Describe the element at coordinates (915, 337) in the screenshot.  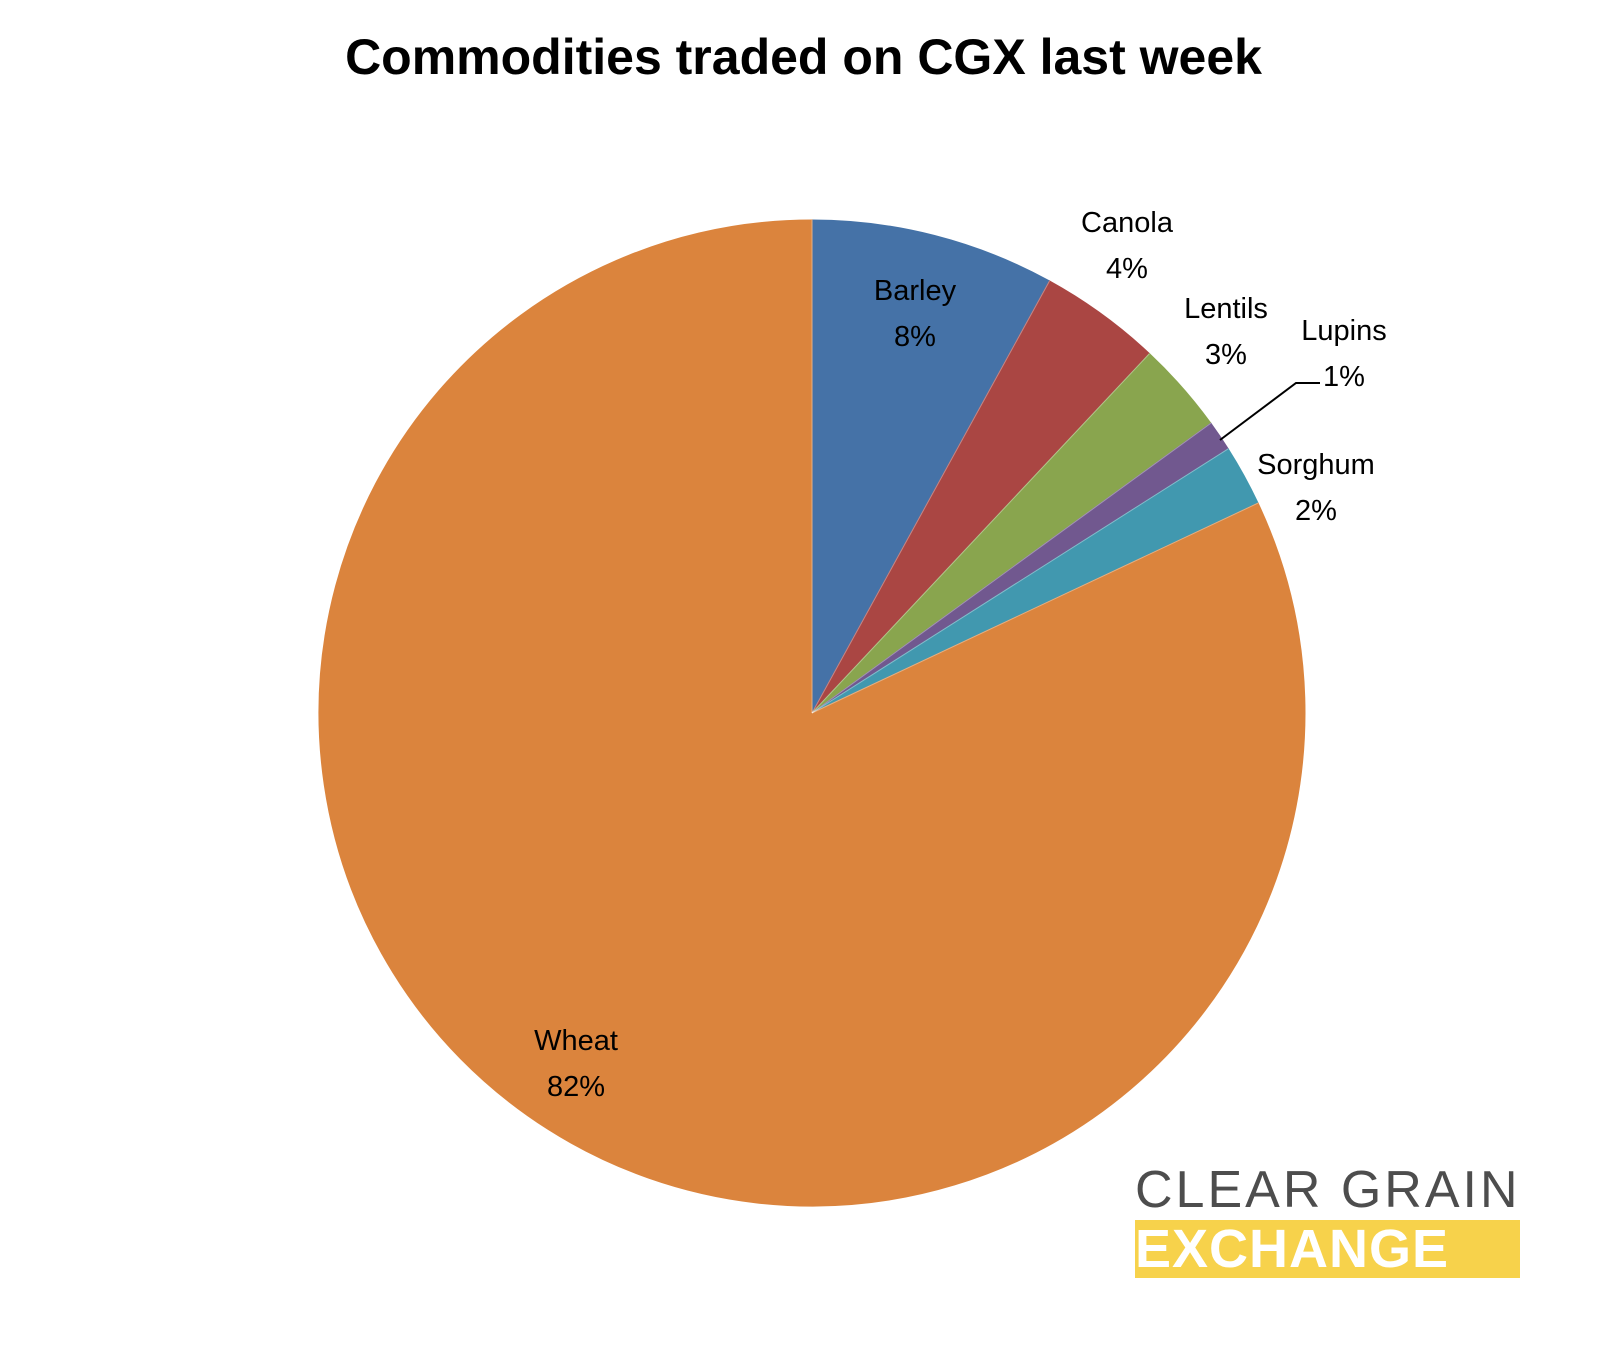
I see `slice-label-value-barley: 8%` at that location.